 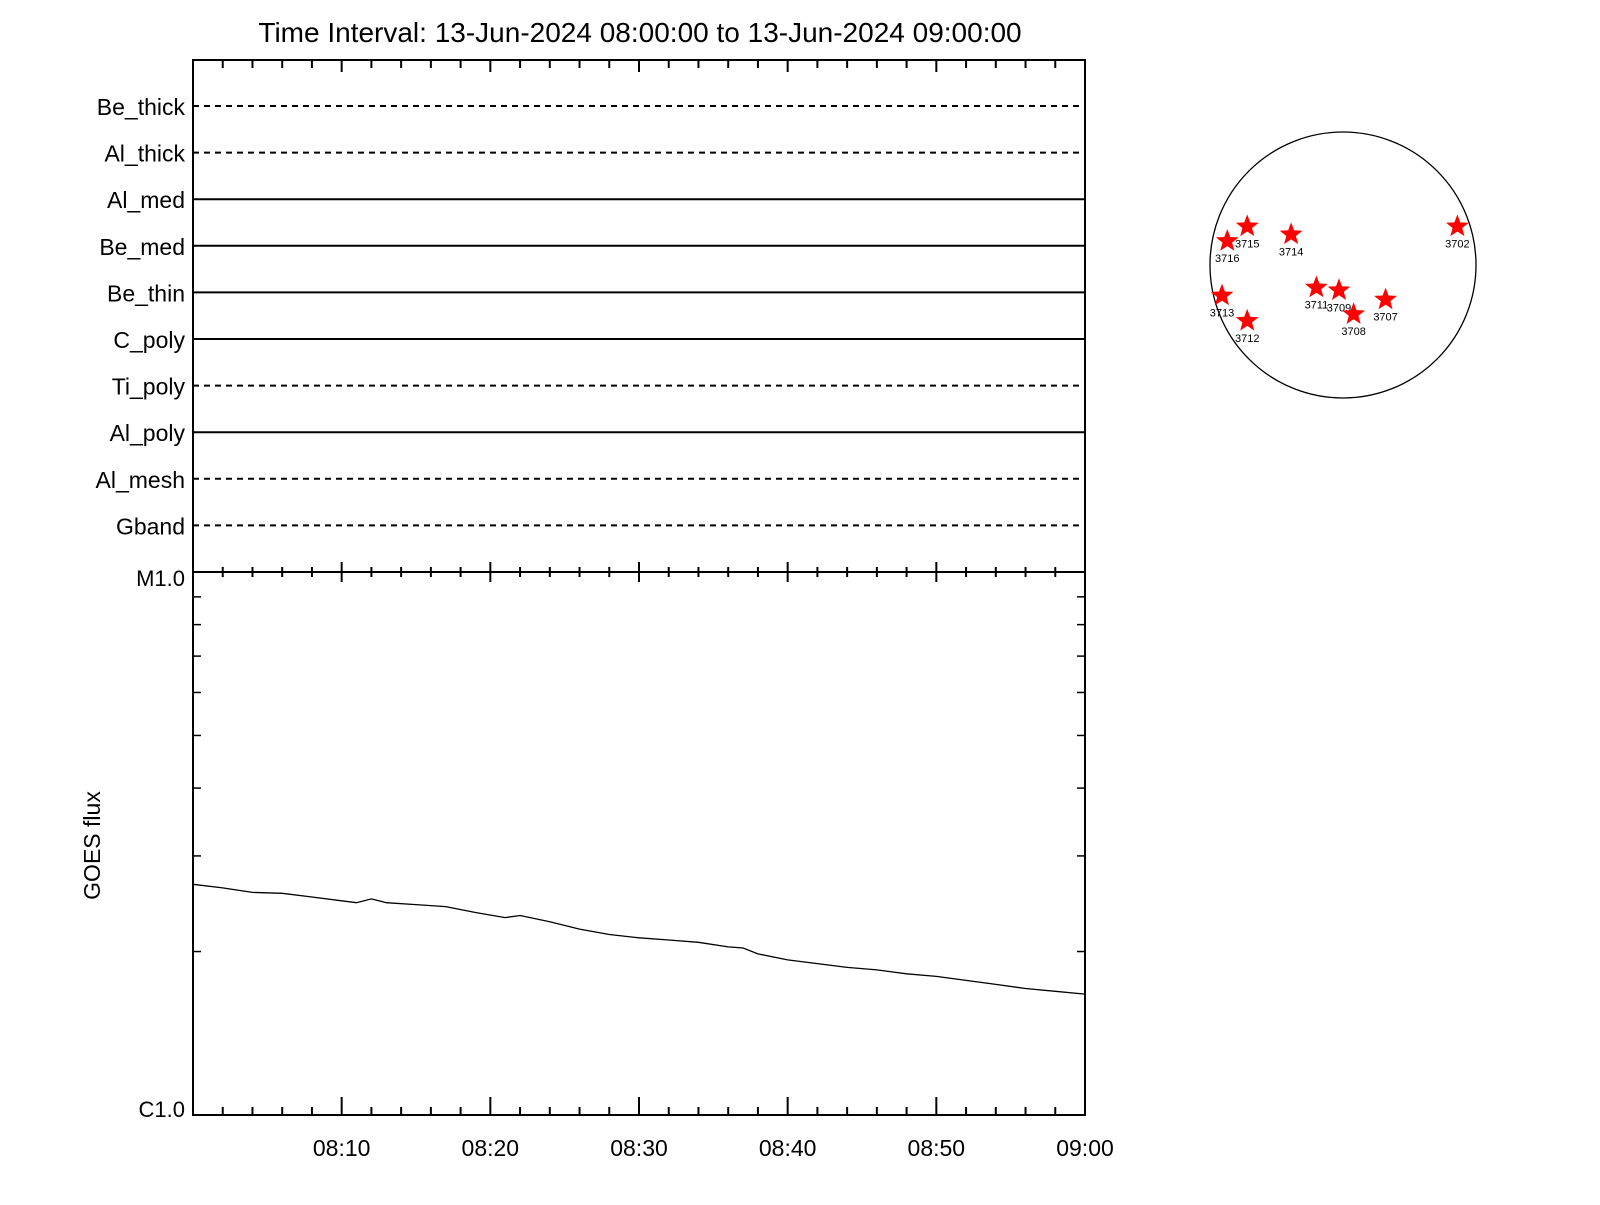 I want to click on channel-label: Gband, so click(x=150, y=526).